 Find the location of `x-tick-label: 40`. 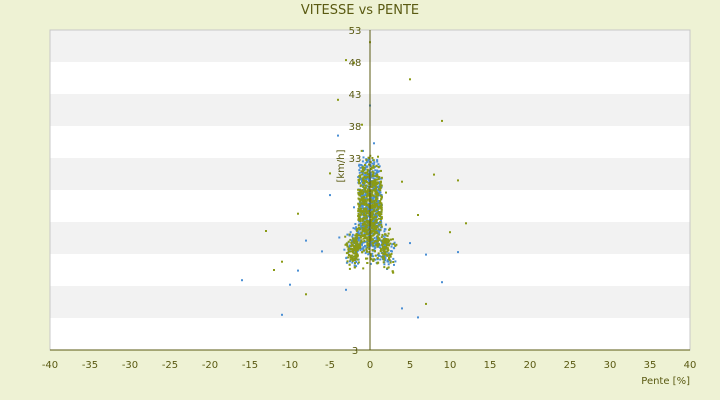

x-tick-label: 40 is located at coordinates (690, 365).